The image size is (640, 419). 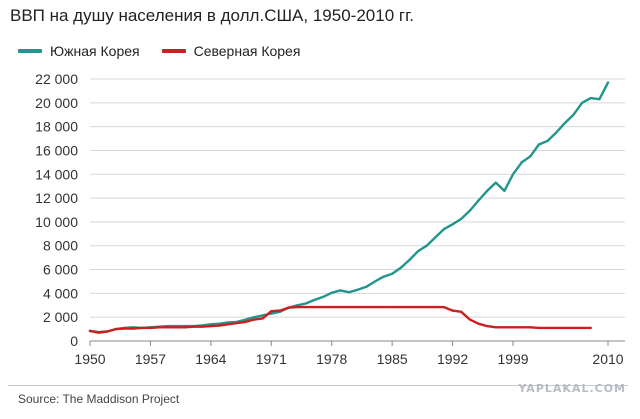 I want to click on watermark: YAPLAKAL.COM, so click(x=572, y=388).